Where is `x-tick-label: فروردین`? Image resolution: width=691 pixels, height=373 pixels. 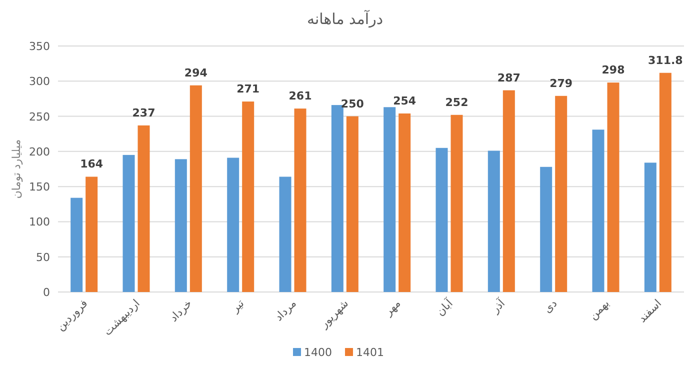 x-tick-label: فروردین is located at coordinates (72, 315).